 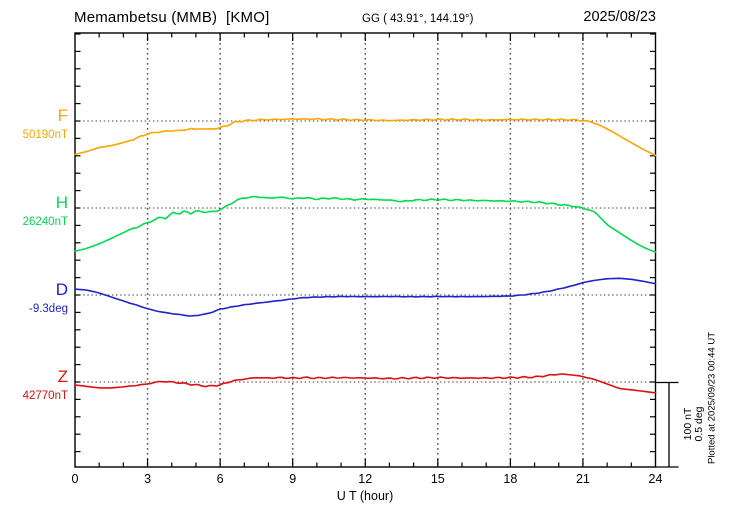 What do you see at coordinates (437, 479) in the screenshot?
I see `x-tick-label-15: 15` at bounding box center [437, 479].